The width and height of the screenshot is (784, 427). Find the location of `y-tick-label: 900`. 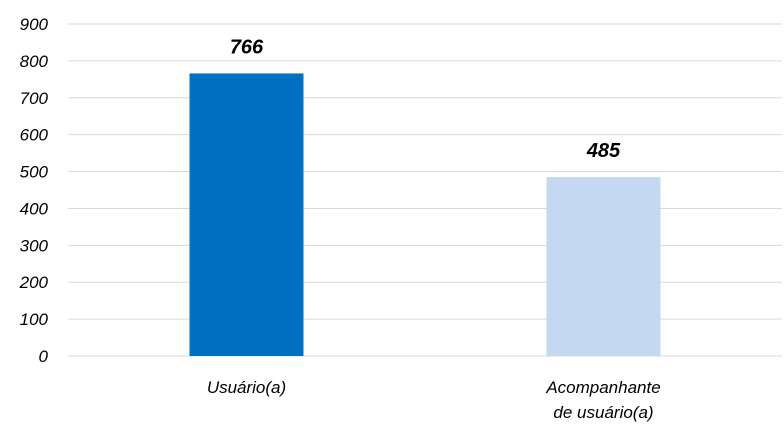

y-tick-label: 900 is located at coordinates (34, 24).